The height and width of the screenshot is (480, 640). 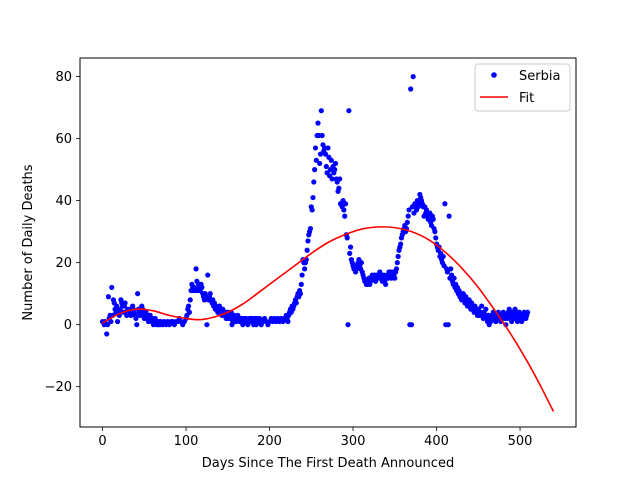 I want to click on x-axis-label: Days Since The First Death Announced, so click(x=328, y=463).